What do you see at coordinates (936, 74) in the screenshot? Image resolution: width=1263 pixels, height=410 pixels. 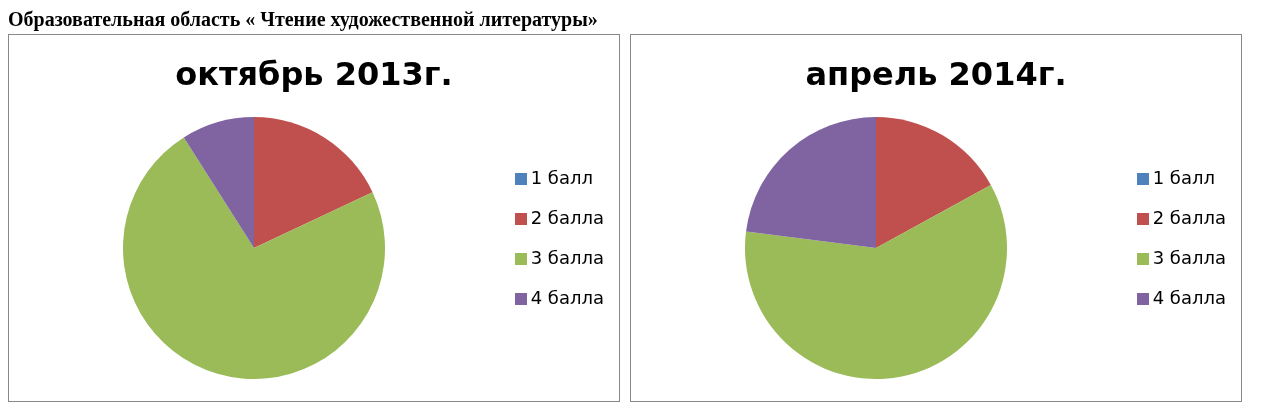 I see `chart-title: апрель 2014г.` at bounding box center [936, 74].